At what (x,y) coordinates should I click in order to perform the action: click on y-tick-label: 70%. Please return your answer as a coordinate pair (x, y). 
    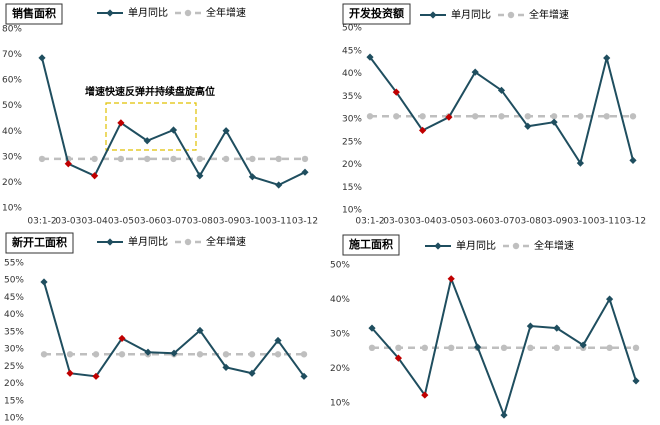
    Looking at the image, I should click on (12, 55).